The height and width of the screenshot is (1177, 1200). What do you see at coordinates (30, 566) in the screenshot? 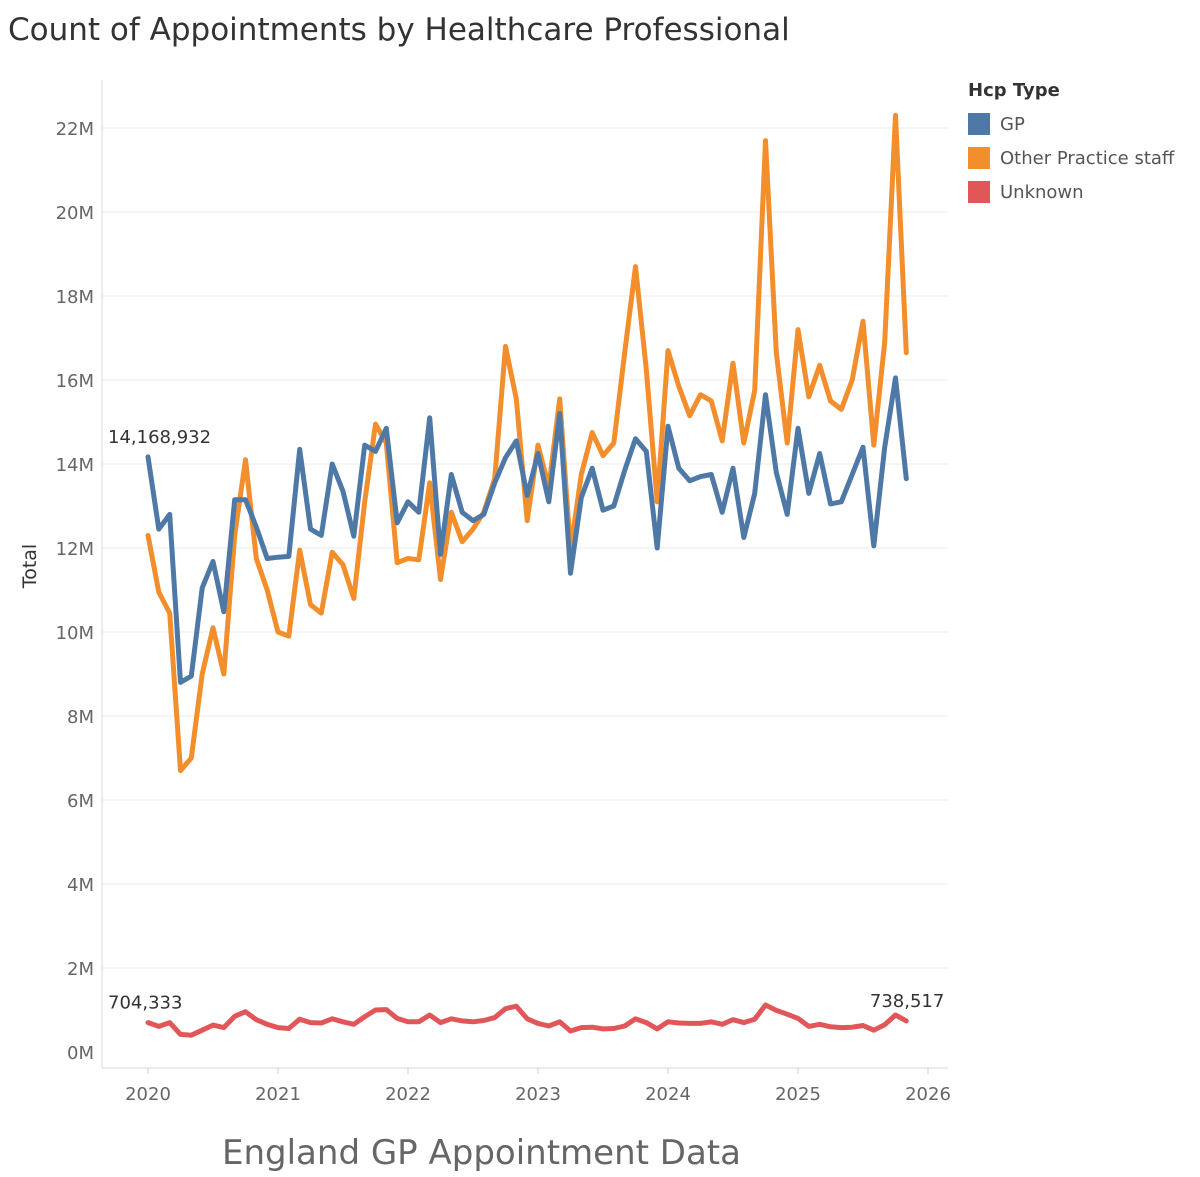
I see `y-axis-label: Total` at bounding box center [30, 566].